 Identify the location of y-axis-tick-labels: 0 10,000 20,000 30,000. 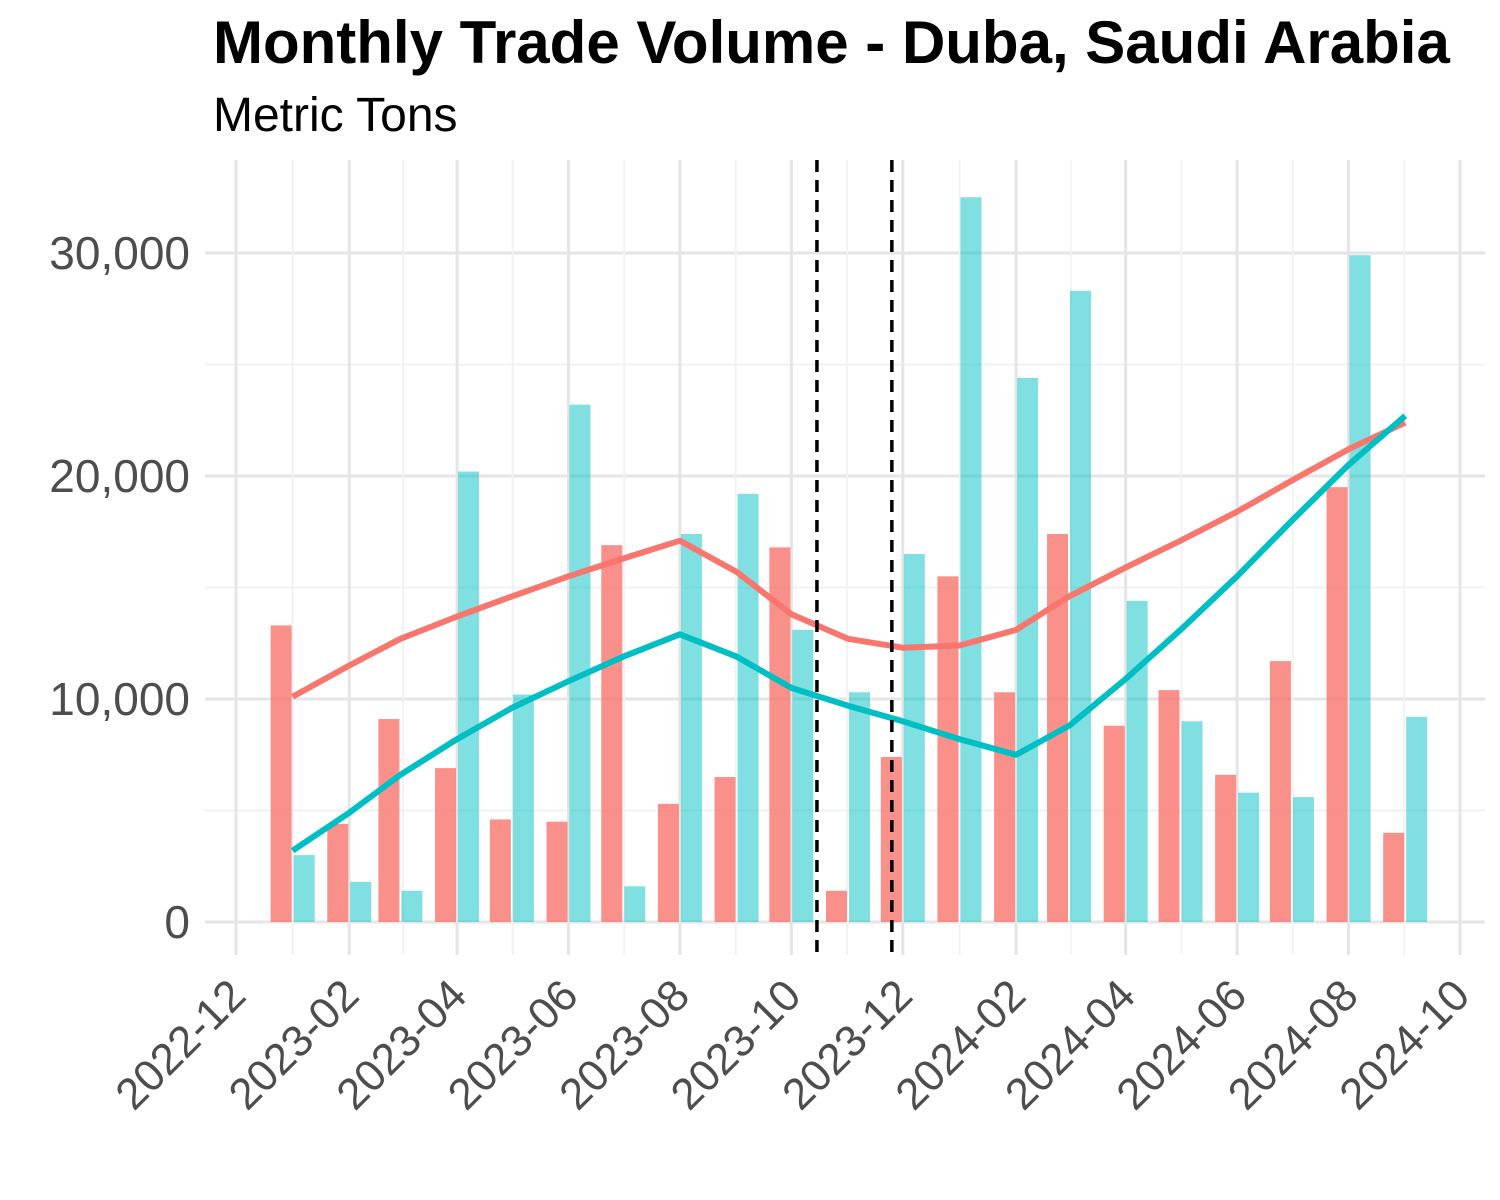
(119, 587).